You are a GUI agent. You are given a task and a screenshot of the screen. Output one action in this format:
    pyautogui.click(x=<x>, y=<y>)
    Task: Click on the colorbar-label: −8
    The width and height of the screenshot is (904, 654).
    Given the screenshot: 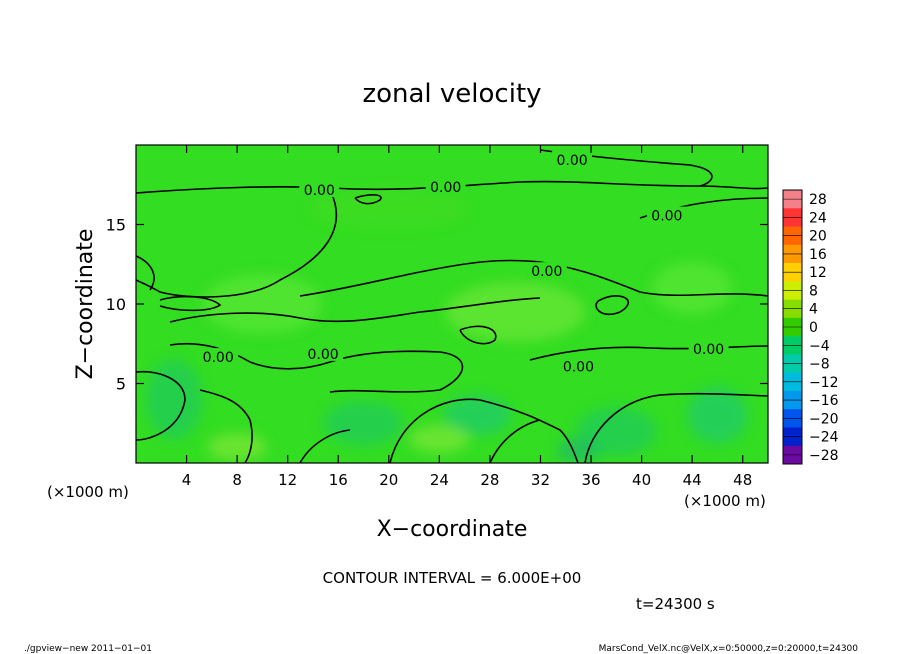 What is the action you would take?
    pyautogui.click(x=819, y=365)
    